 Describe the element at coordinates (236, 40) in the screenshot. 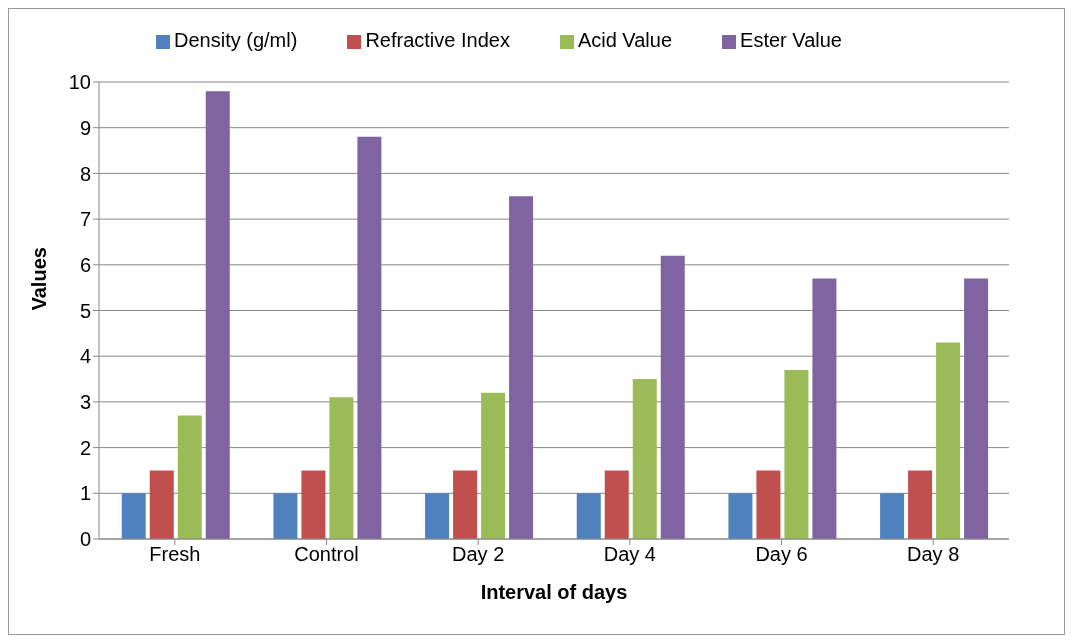

I see `legend-label: Density (g/ml)` at that location.